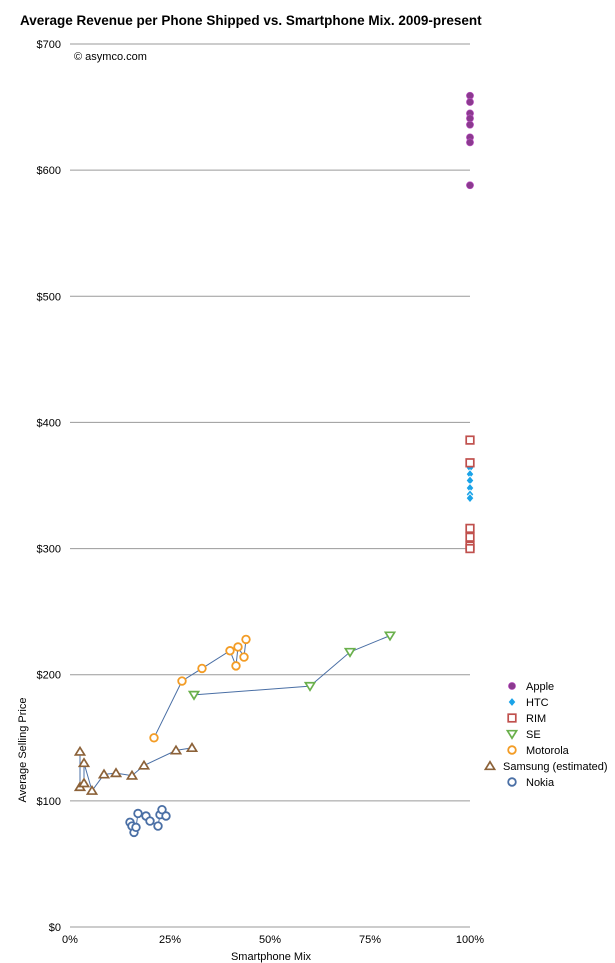 This screenshot has height=963, width=615. I want to click on y-tick-label: $600, so click(49, 171).